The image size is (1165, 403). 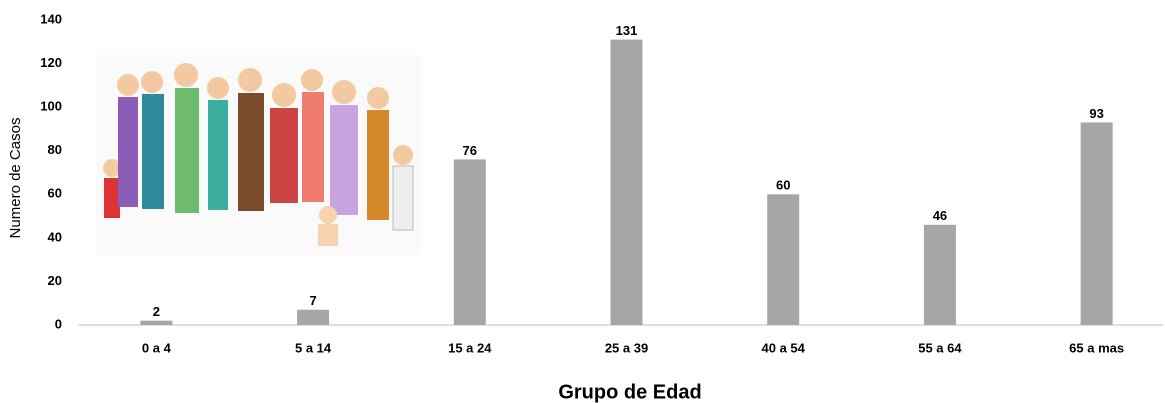 I want to click on y-tick-label: 60, so click(x=55, y=193).